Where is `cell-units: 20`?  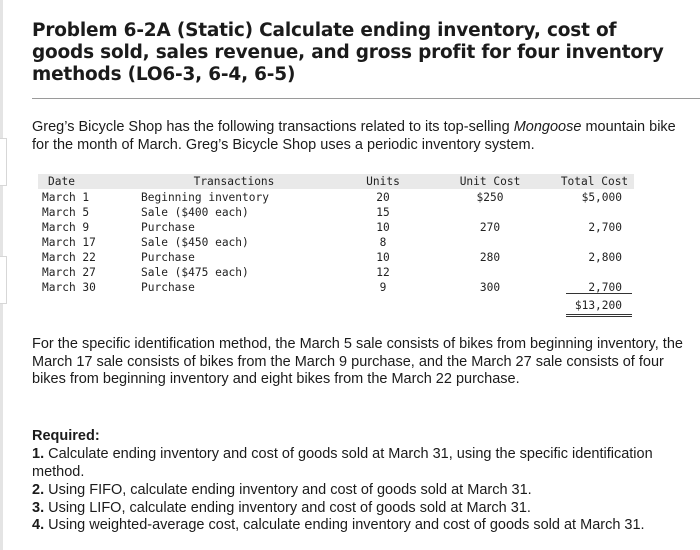
cell-units: 20 is located at coordinates (383, 197).